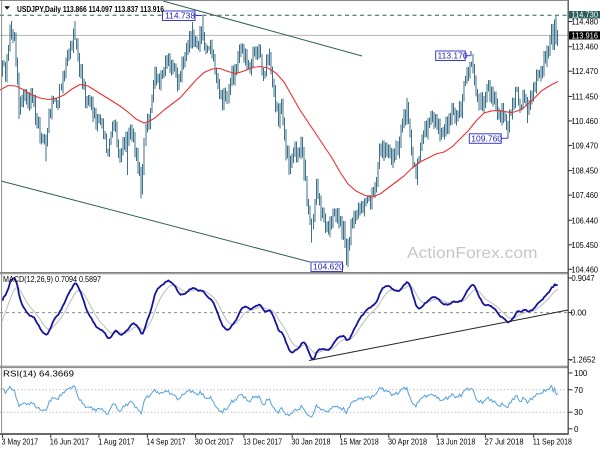 This screenshot has width=600, height=450. What do you see at coordinates (39, 374) in the screenshot?
I see `svg-text: RSI(14) 64.3669` at bounding box center [39, 374].